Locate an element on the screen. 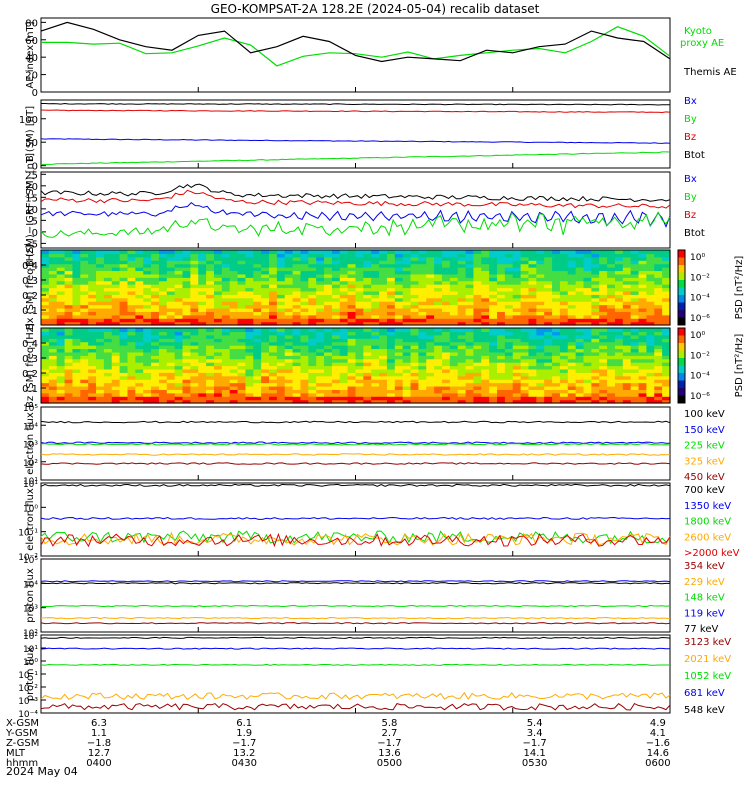  y-tick-label: 0.1 is located at coordinates (30, 311).